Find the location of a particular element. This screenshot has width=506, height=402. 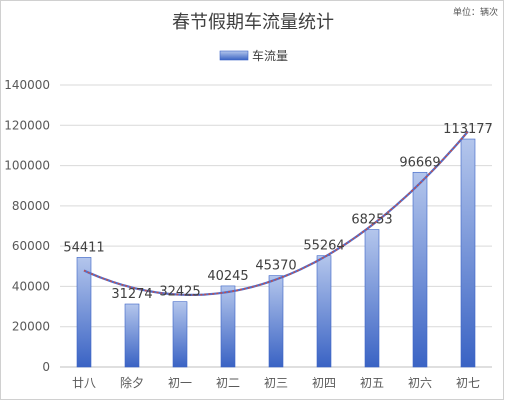

chart-title: 春节假期车流量统计 is located at coordinates (253, 22).